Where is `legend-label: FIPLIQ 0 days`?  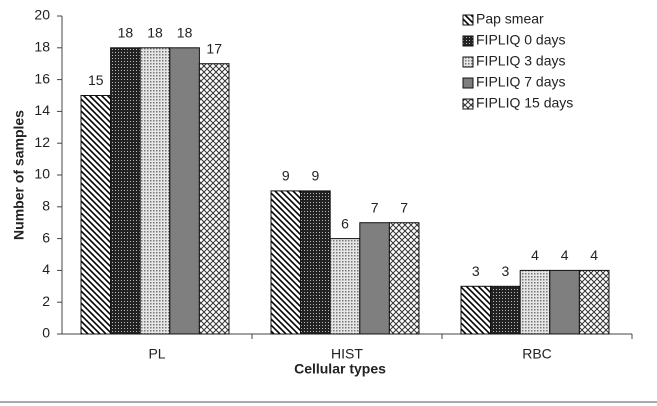
legend-label: FIPLIQ 0 days is located at coordinates (520, 40).